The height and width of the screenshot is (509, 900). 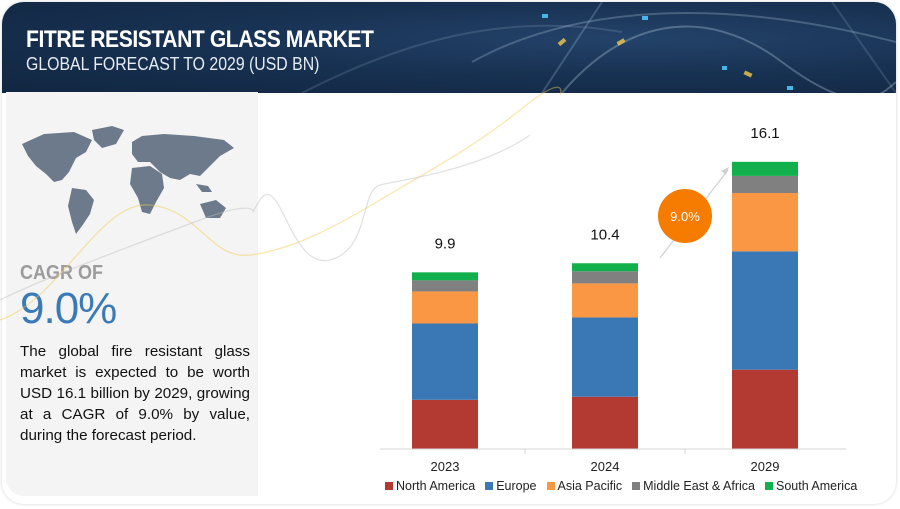 I want to click on bar-segment-asia-pacific-2023, so click(x=445, y=307).